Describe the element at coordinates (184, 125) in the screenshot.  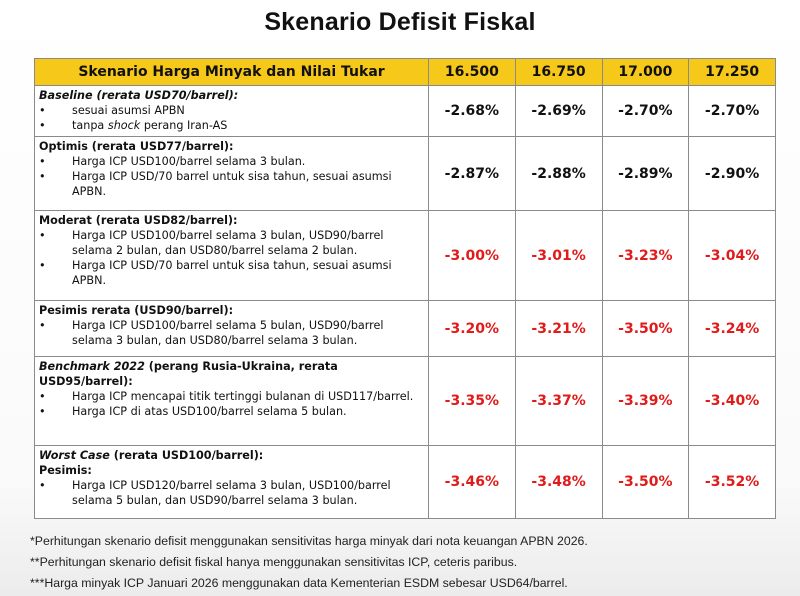
I see `text-segment: perang Iran-AS` at that location.